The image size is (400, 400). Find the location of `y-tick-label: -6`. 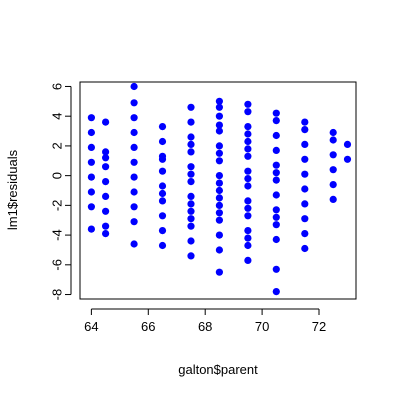

y-tick-label: -6 is located at coordinates (56, 265).